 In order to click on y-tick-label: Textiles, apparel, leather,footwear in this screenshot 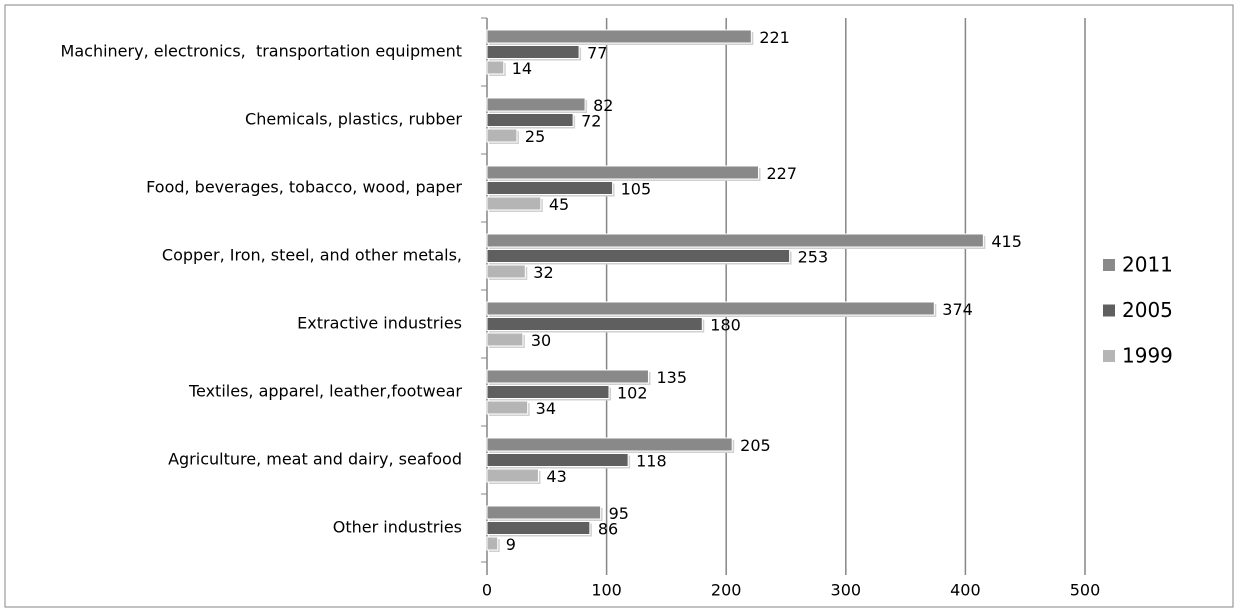, I will do `click(325, 391)`.